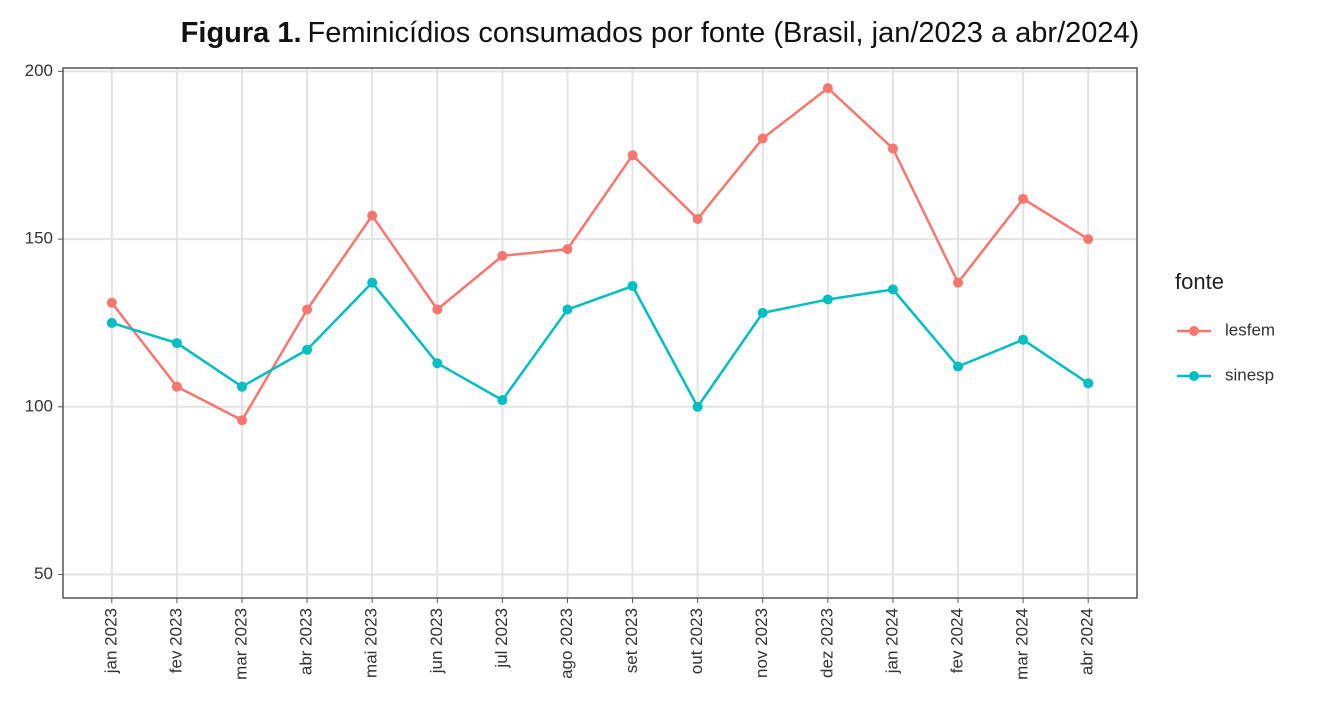 Image resolution: width=1317 pixels, height=706 pixels. I want to click on x-tick-label: abr 2024, so click(1087, 641).